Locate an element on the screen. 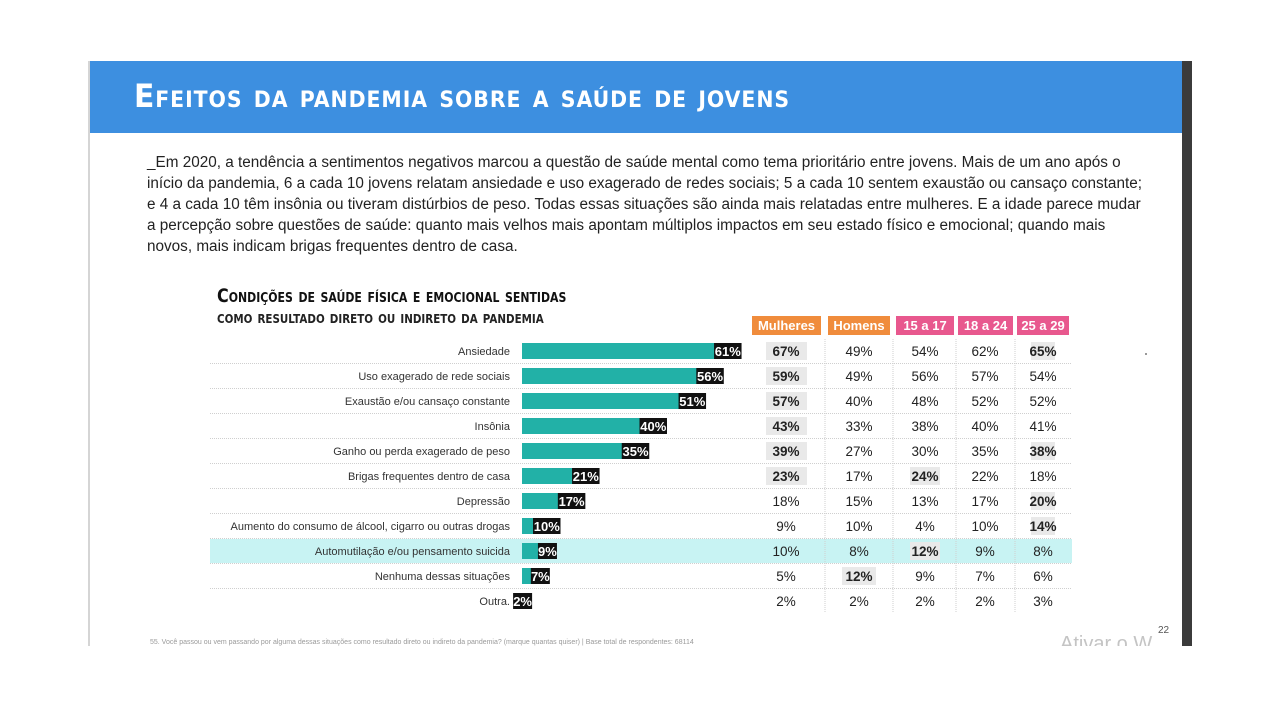 The width and height of the screenshot is (1280, 720). table-cell: 15% is located at coordinates (858, 501).